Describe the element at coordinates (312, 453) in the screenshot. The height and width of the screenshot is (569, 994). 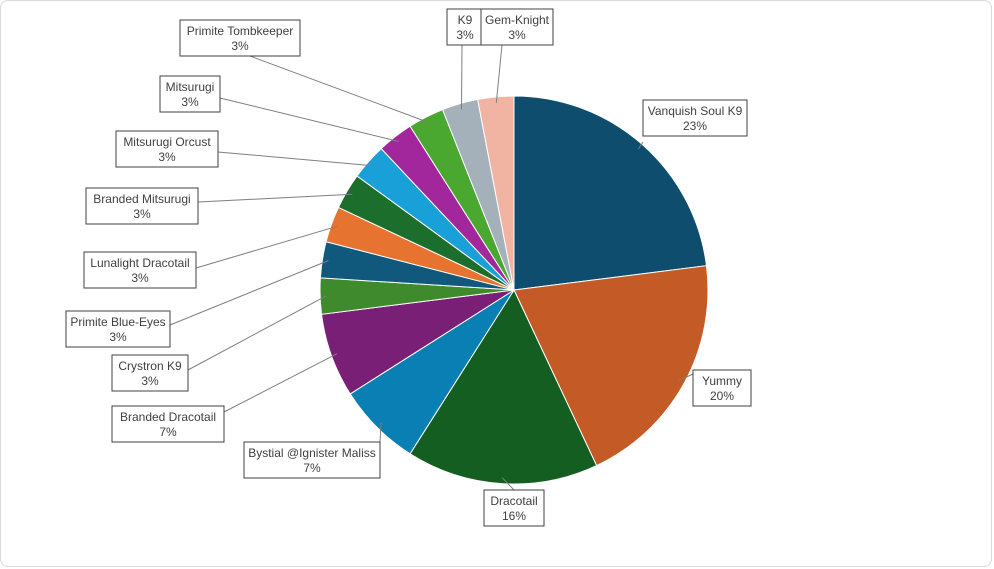
I see `data-label-category: Bystial @Ignister Maliss` at that location.